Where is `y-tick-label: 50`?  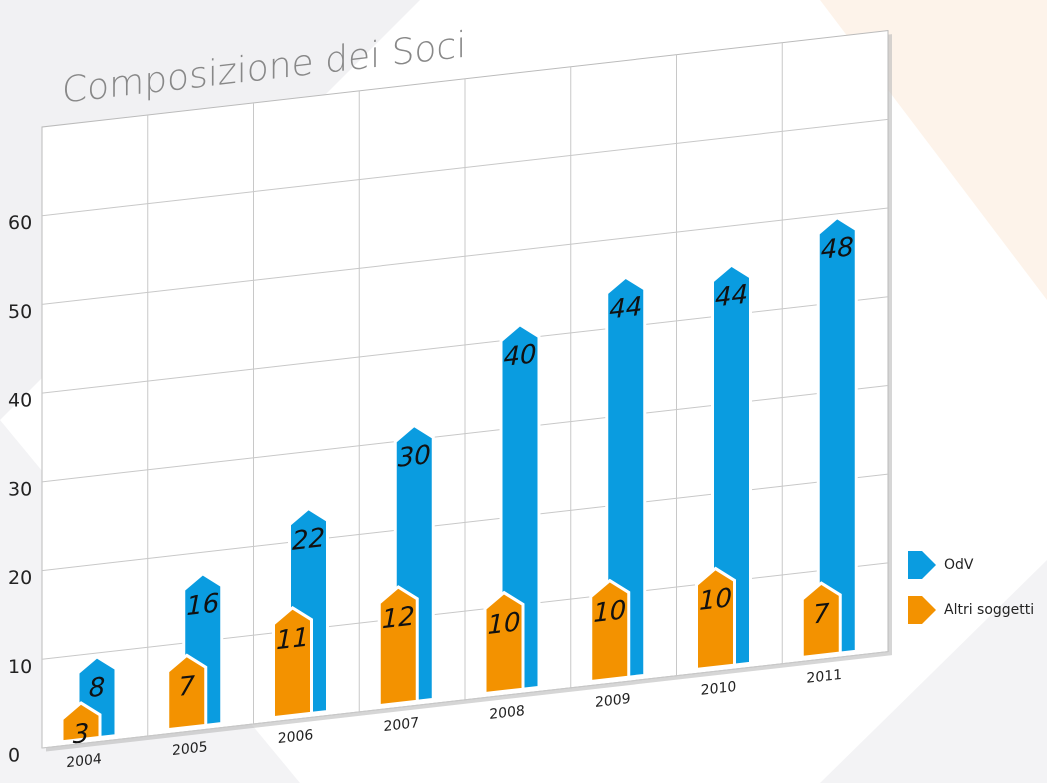 y-tick-label: 50 is located at coordinates (20, 312).